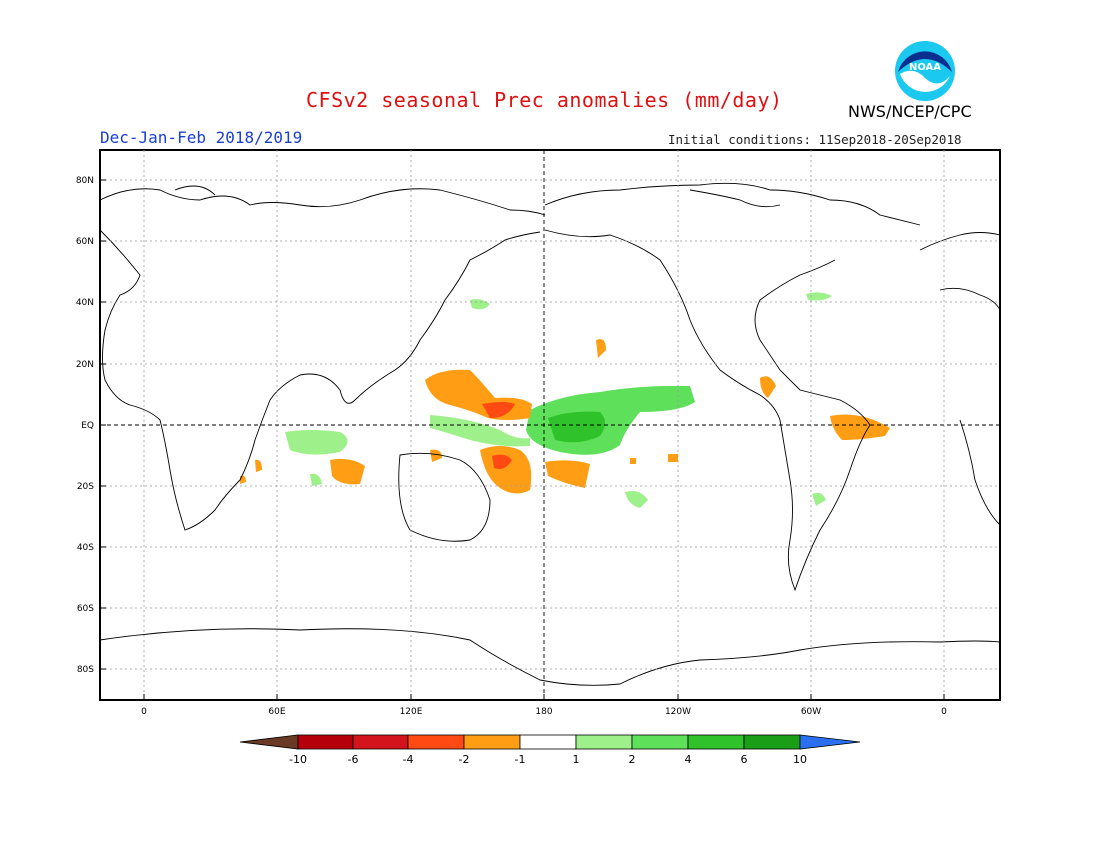  I want to click on dry-anomaly-w-pacific-core, so click(498, 410).